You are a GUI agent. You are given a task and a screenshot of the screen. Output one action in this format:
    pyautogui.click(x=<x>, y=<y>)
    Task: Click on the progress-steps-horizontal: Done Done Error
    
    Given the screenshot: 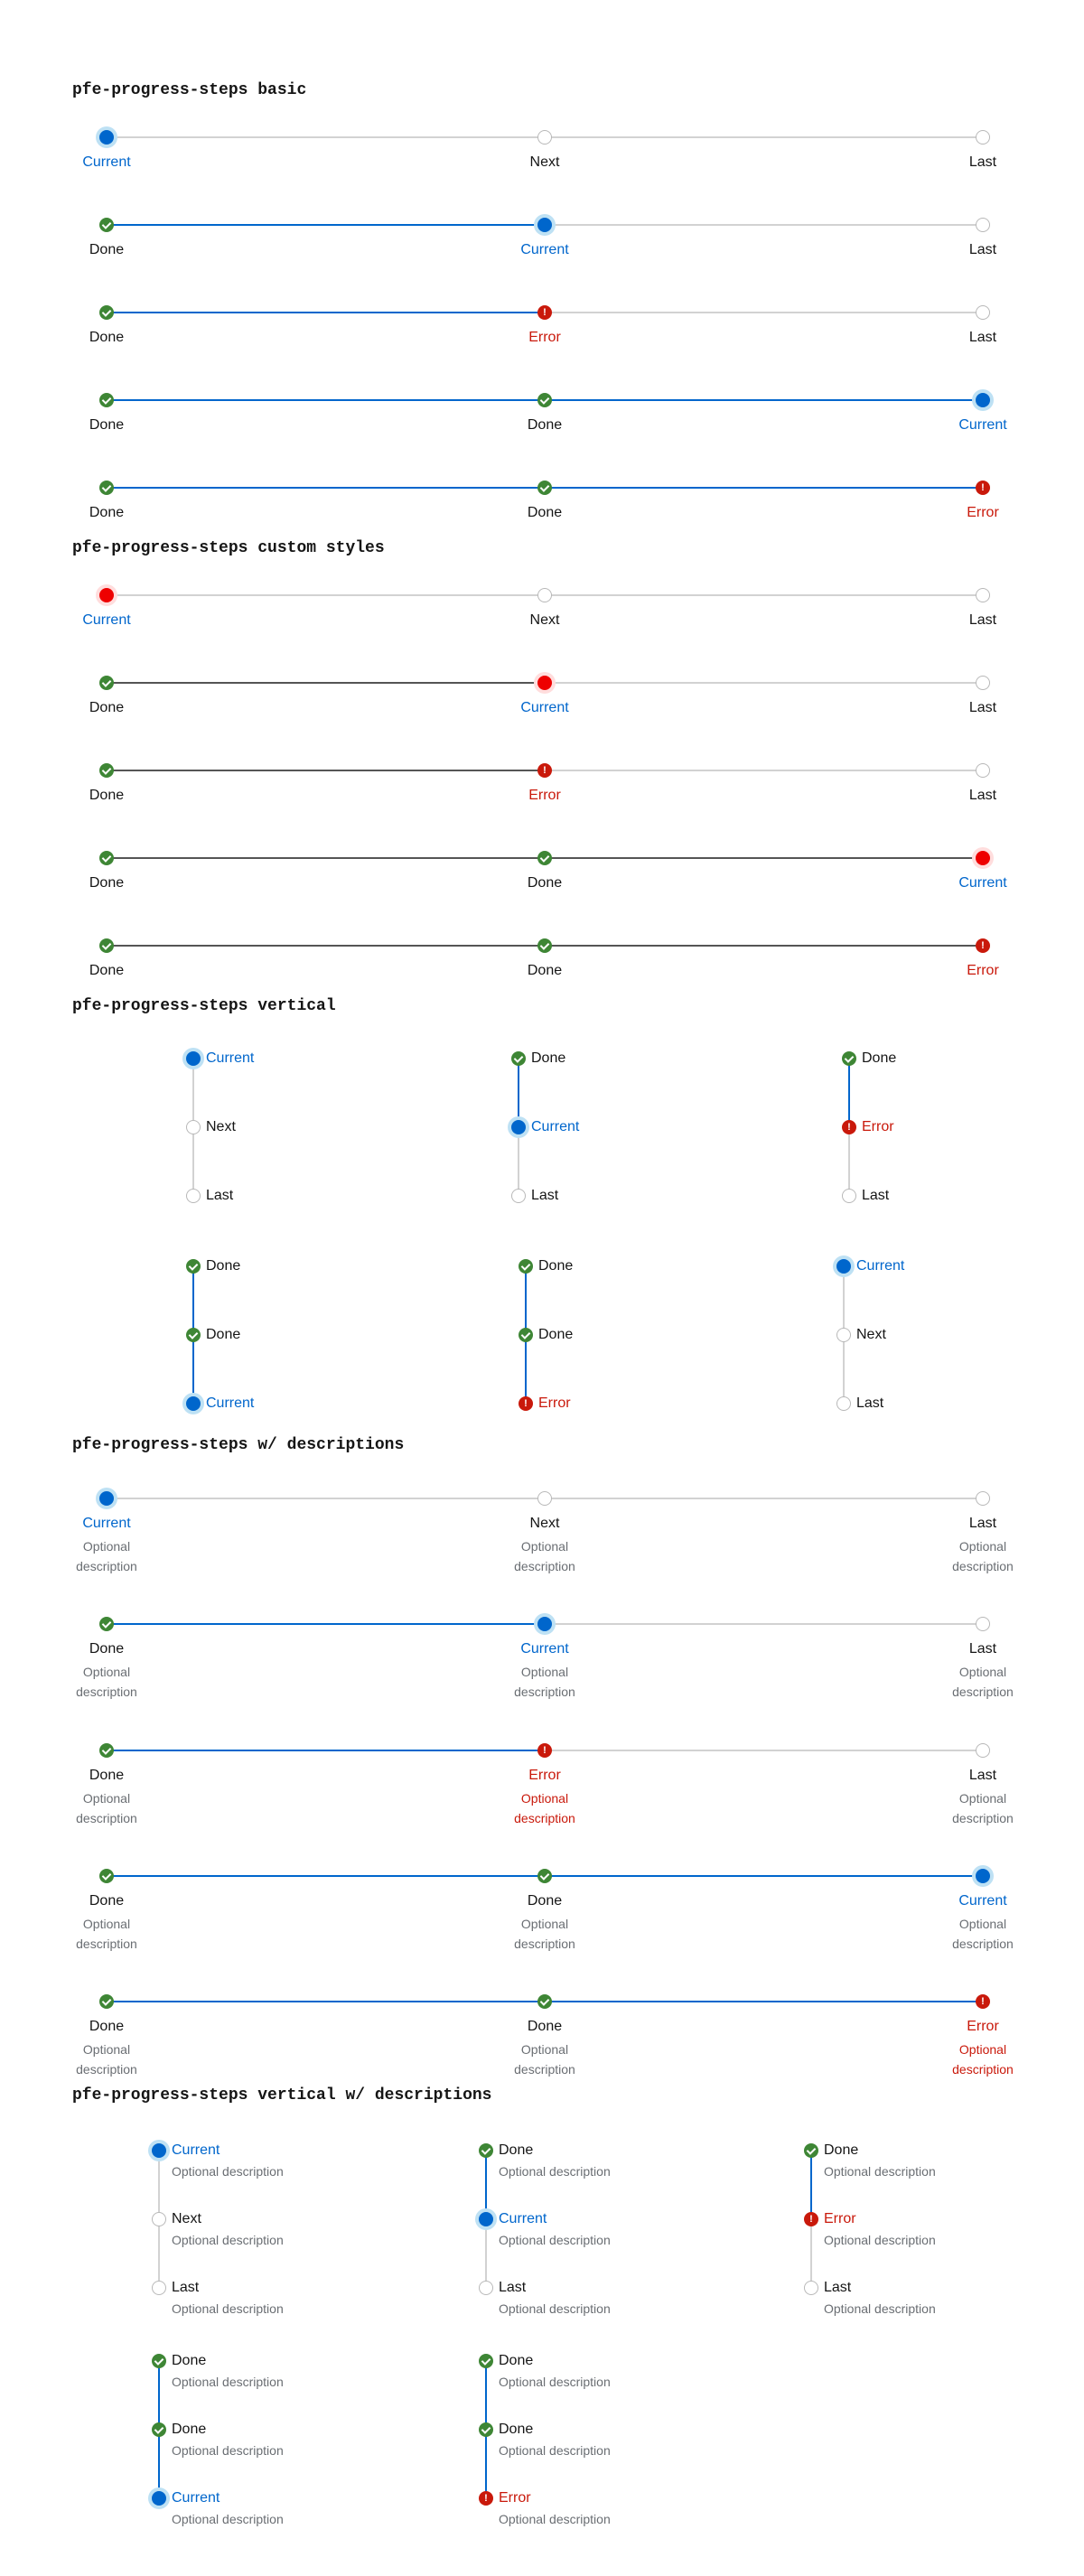 What is the action you would take?
    pyautogui.click(x=544, y=508)
    